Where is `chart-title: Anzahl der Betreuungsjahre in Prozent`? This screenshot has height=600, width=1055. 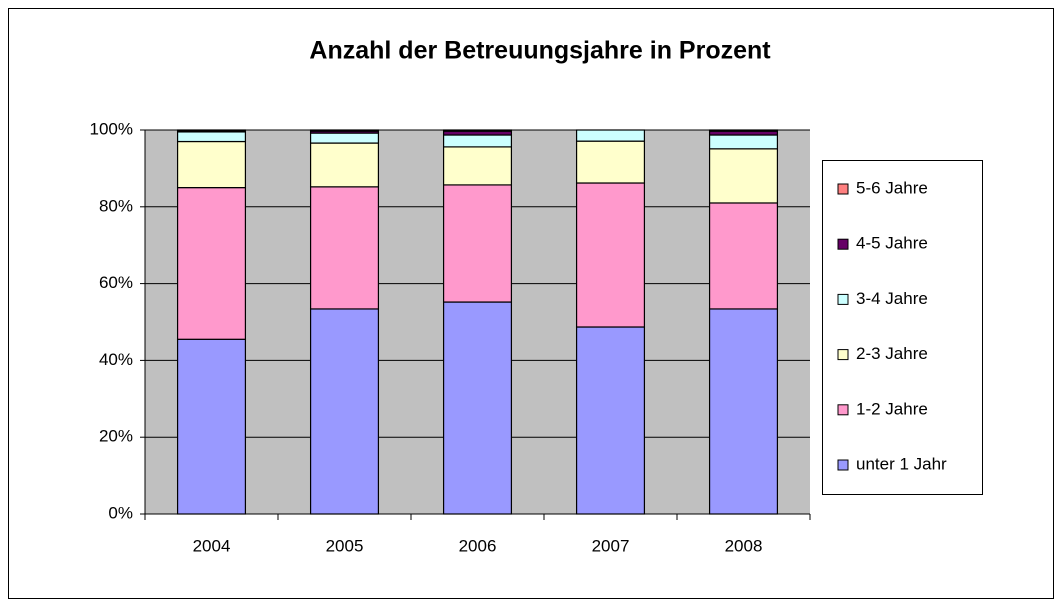 chart-title: Anzahl der Betreuungsjahre in Prozent is located at coordinates (540, 51).